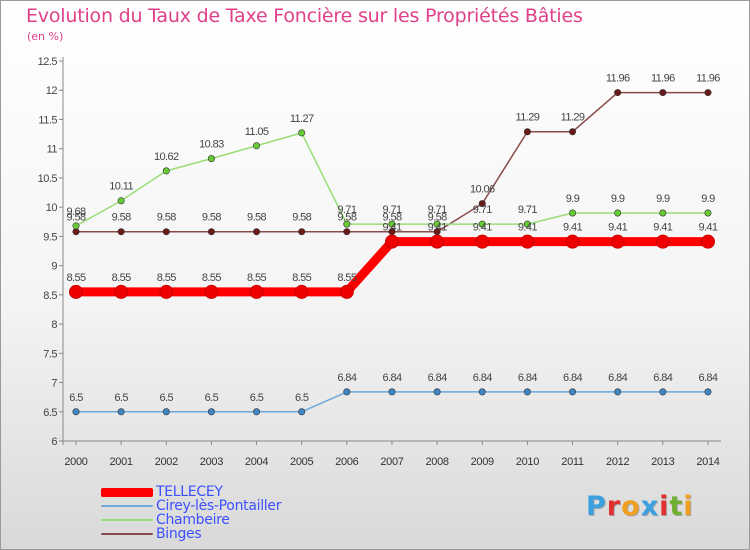  I want to click on y-tick-label: 10.5, so click(48, 179).